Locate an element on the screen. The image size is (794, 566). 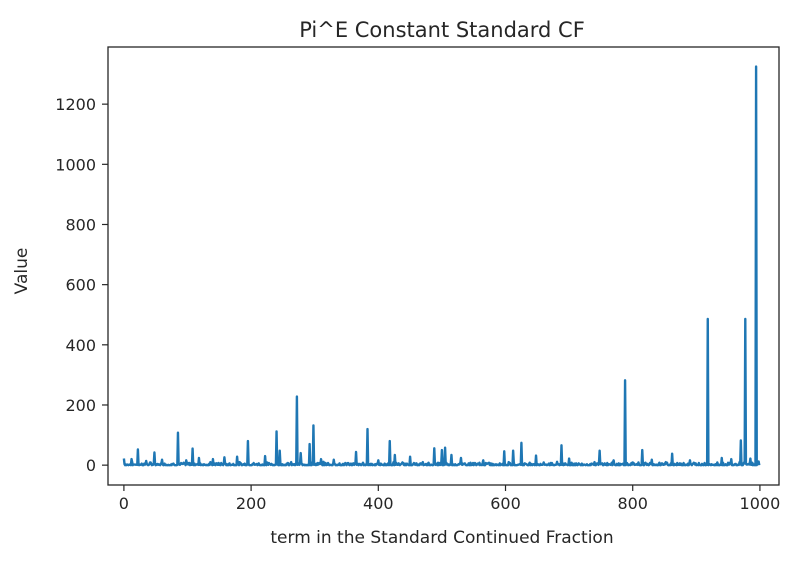
y-tick-label: 200 is located at coordinates (80, 405).